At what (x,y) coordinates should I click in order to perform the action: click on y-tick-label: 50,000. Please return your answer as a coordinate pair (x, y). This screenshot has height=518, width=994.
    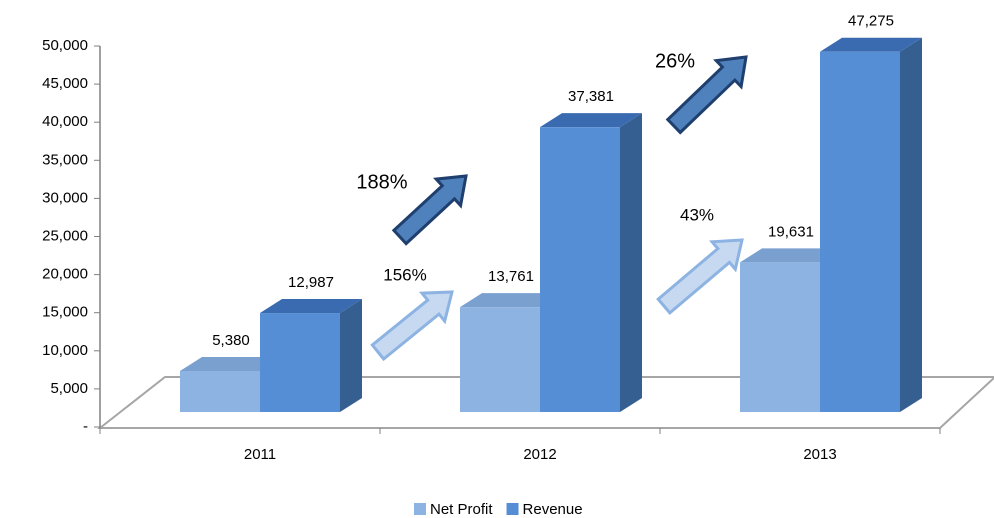
    Looking at the image, I should click on (65, 45).